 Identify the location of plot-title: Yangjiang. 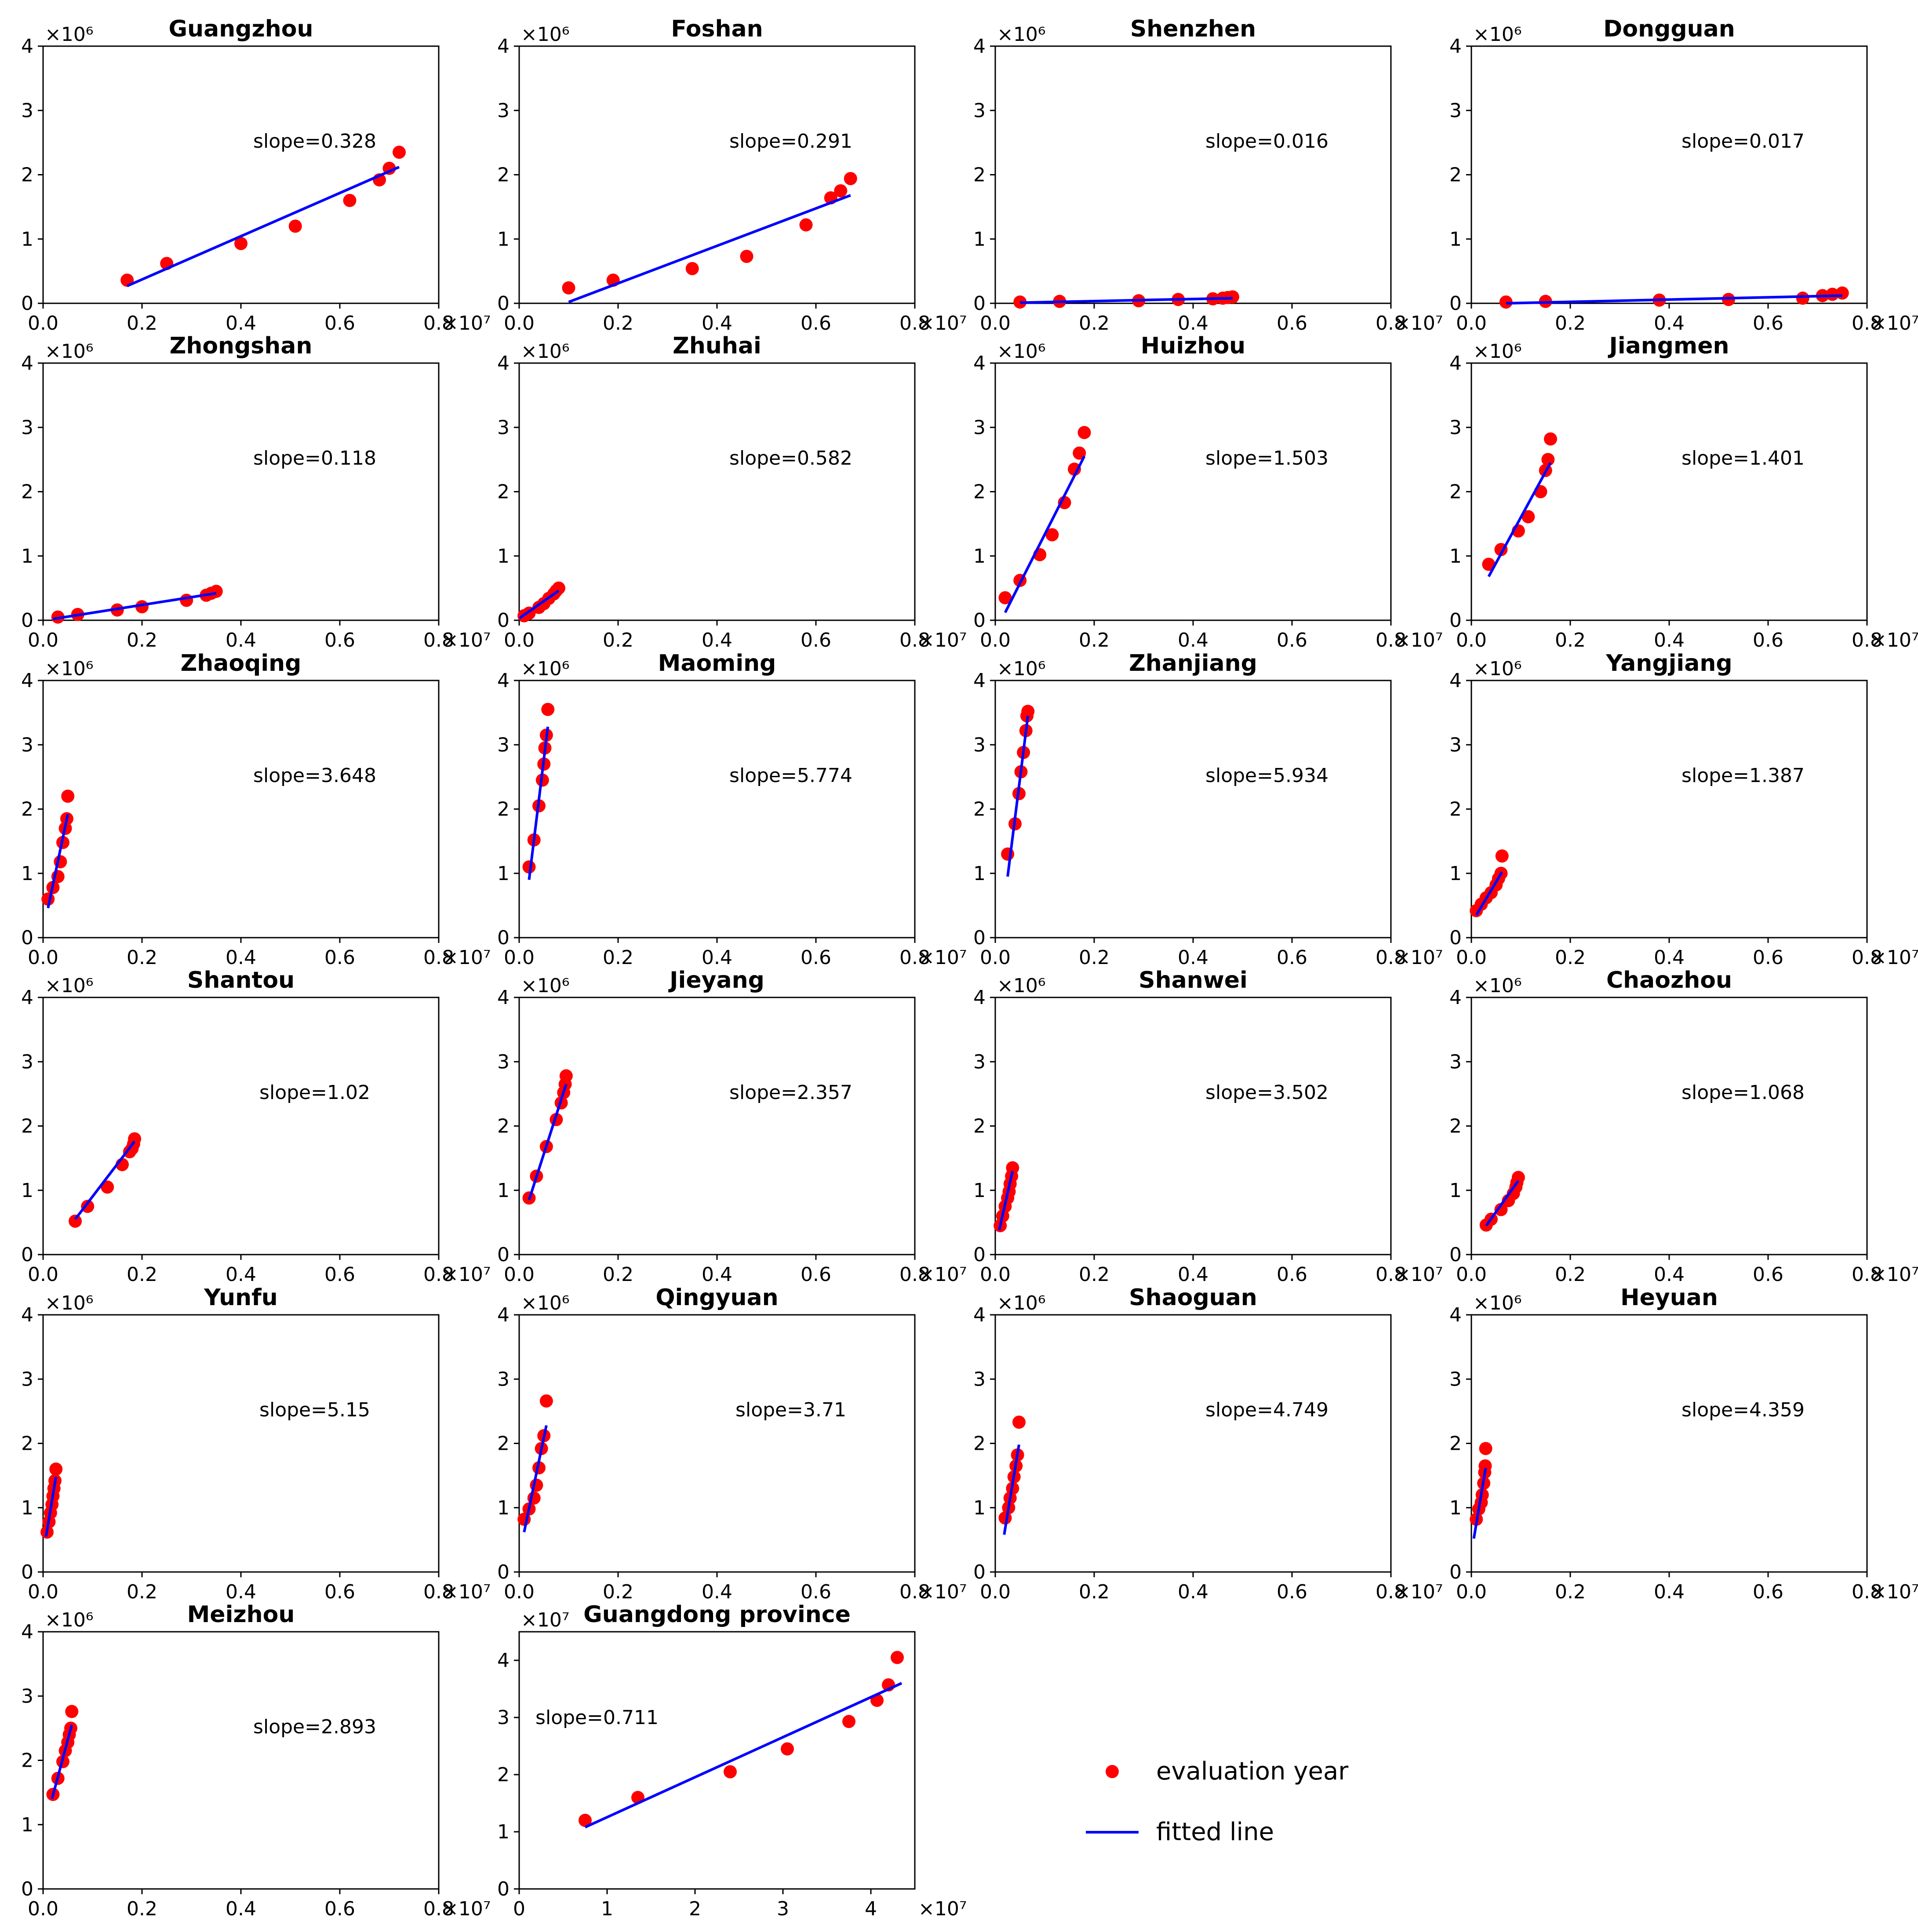
(1668, 663).